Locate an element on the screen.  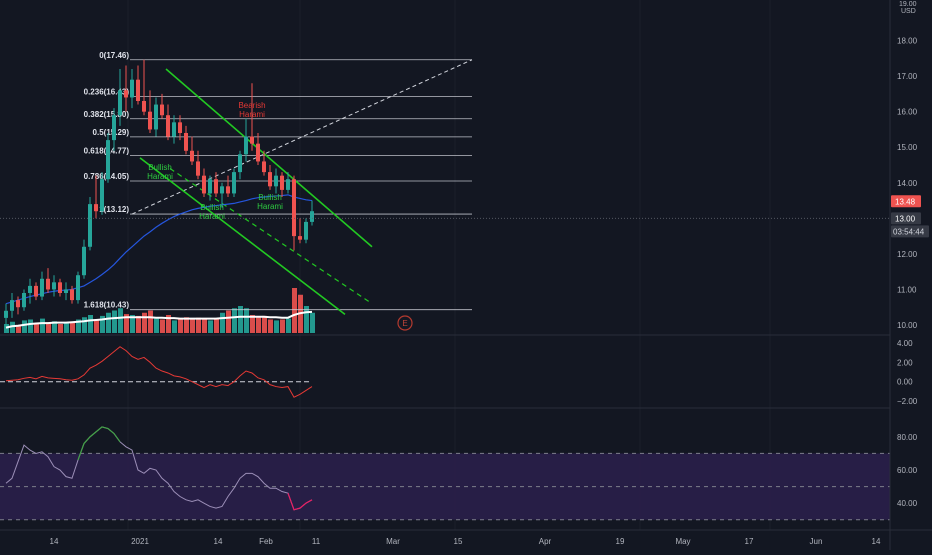
time-tick-label: Mar is located at coordinates (393, 541).